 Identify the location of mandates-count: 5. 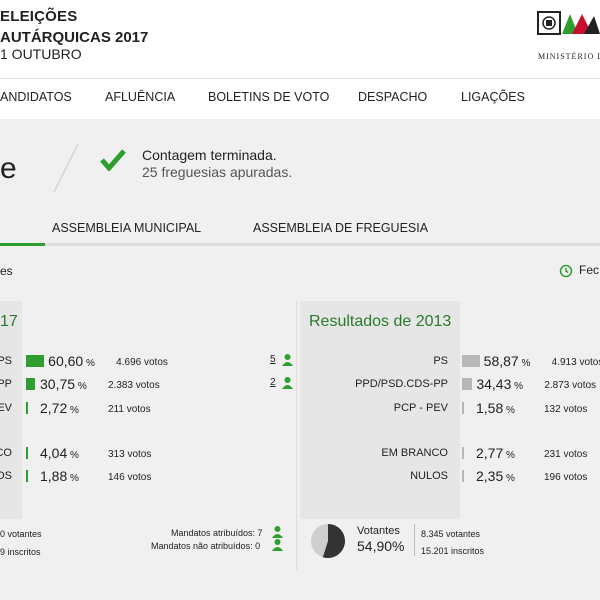
(273, 359).